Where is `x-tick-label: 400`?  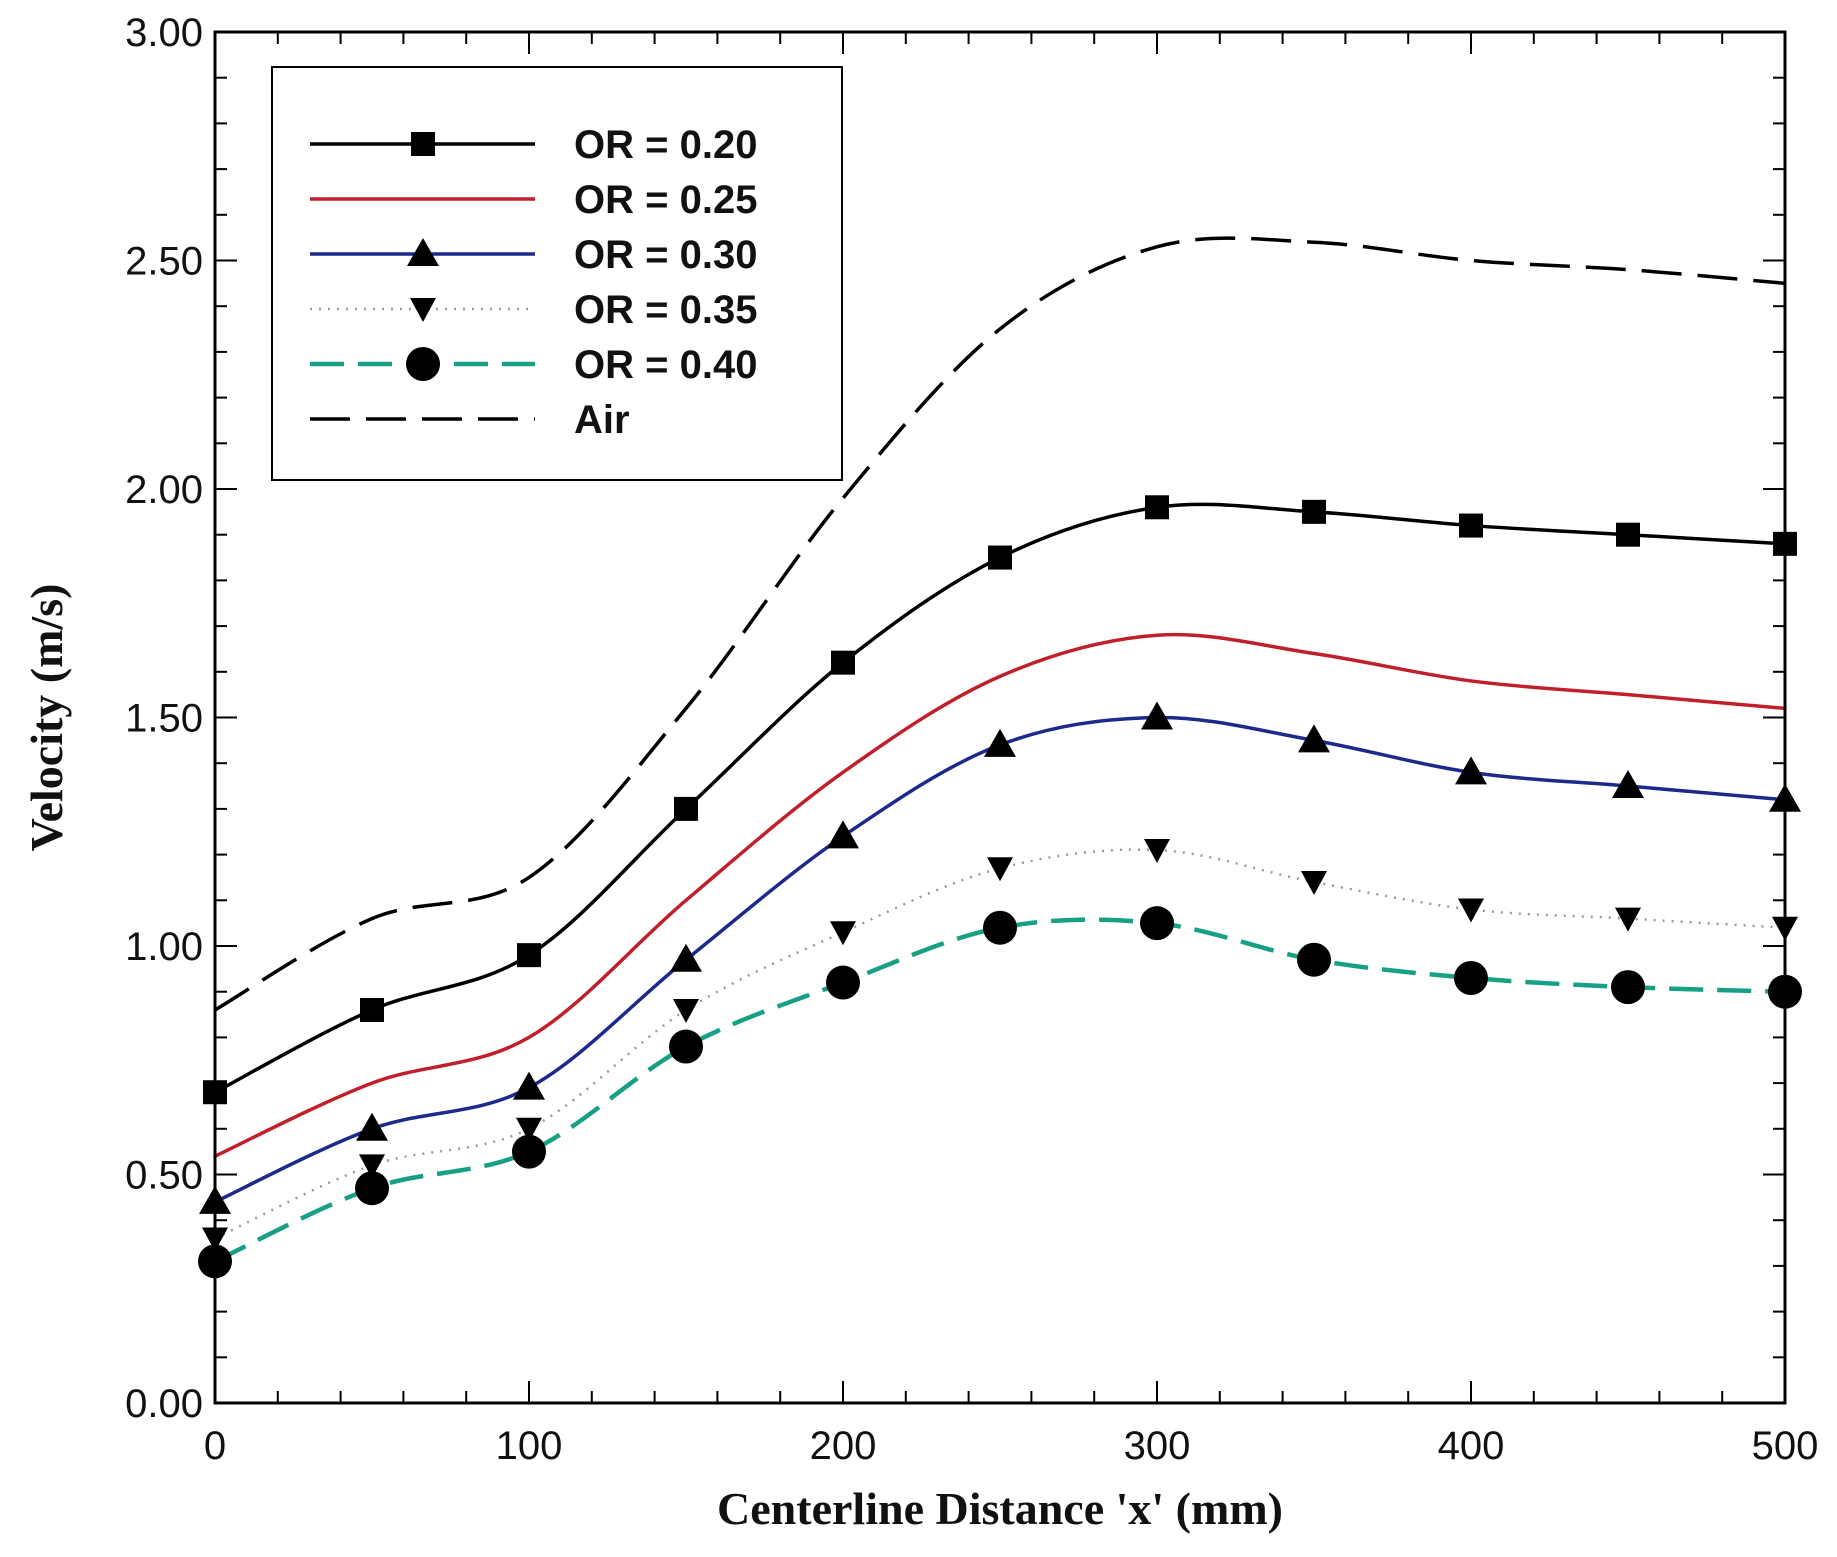 x-tick-label: 400 is located at coordinates (1471, 1446).